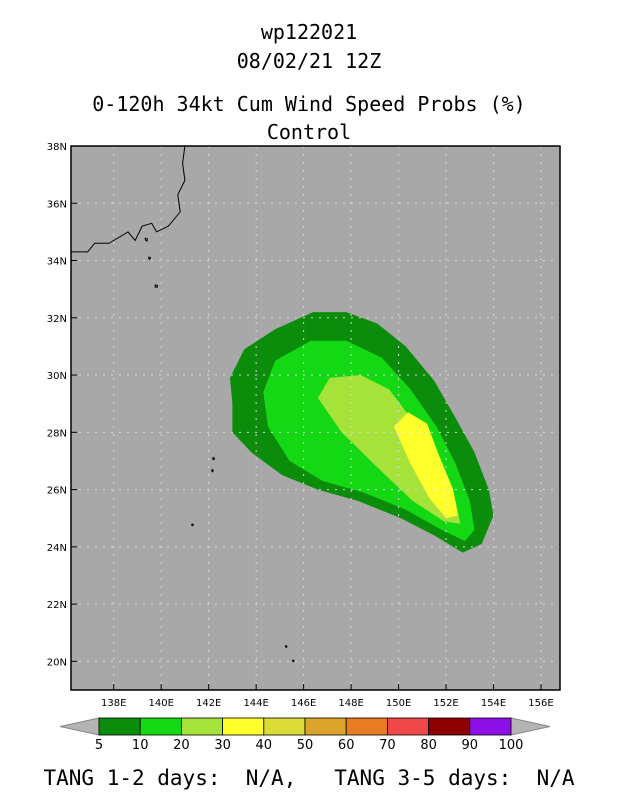 The height and width of the screenshot is (800, 618). What do you see at coordinates (192, 525) in the screenshot?
I see `land-minamitorishima_dot` at bounding box center [192, 525].